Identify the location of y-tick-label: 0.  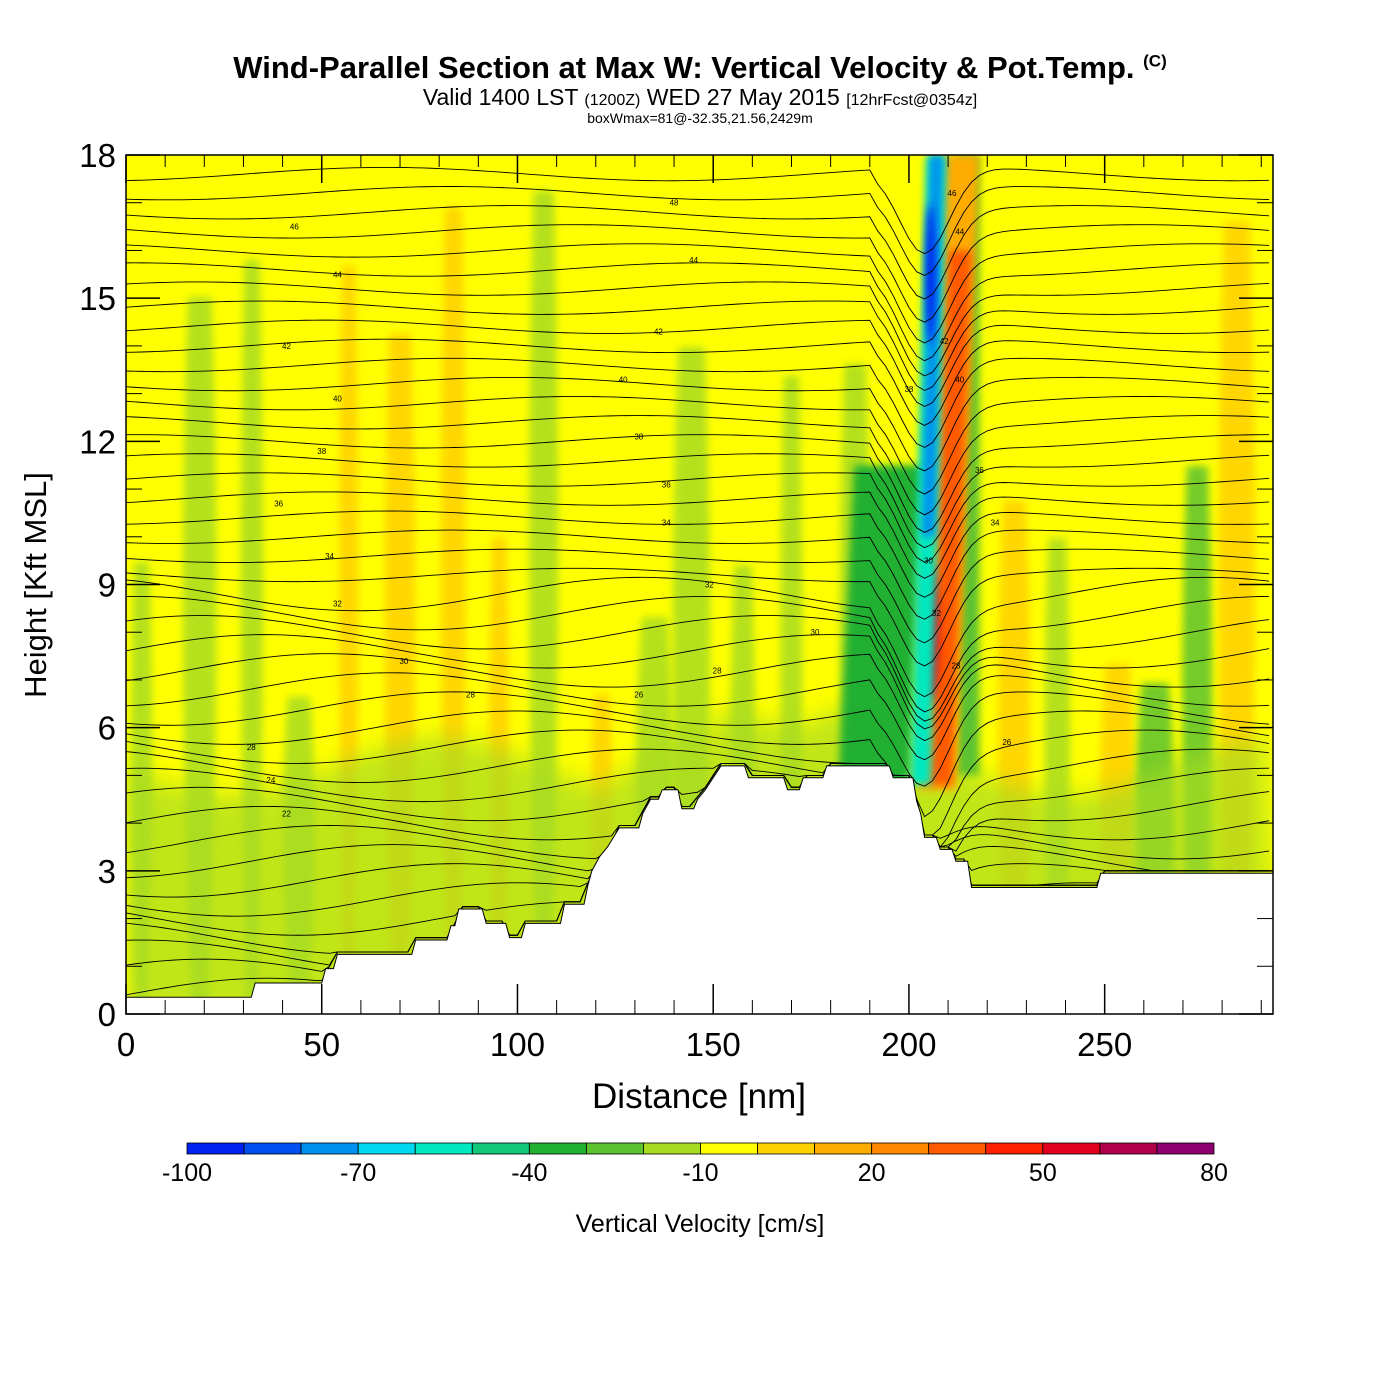
(107, 1014).